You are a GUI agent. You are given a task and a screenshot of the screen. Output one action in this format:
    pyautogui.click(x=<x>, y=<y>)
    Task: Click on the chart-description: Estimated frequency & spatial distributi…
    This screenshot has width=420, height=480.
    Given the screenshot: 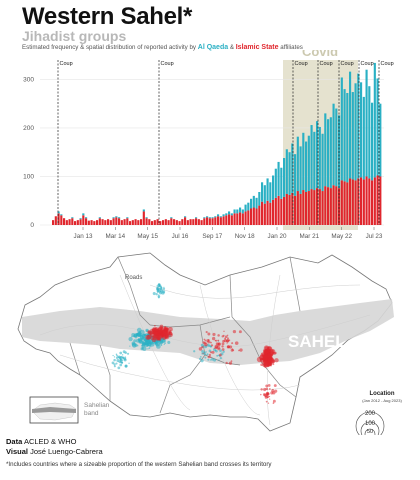 What is the action you would take?
    pyautogui.click(x=162, y=47)
    